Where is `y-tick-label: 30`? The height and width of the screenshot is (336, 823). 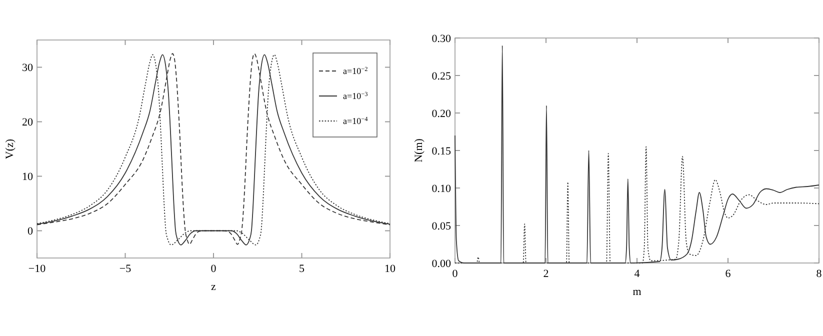 y-tick-label: 30 is located at coordinates (28, 68).